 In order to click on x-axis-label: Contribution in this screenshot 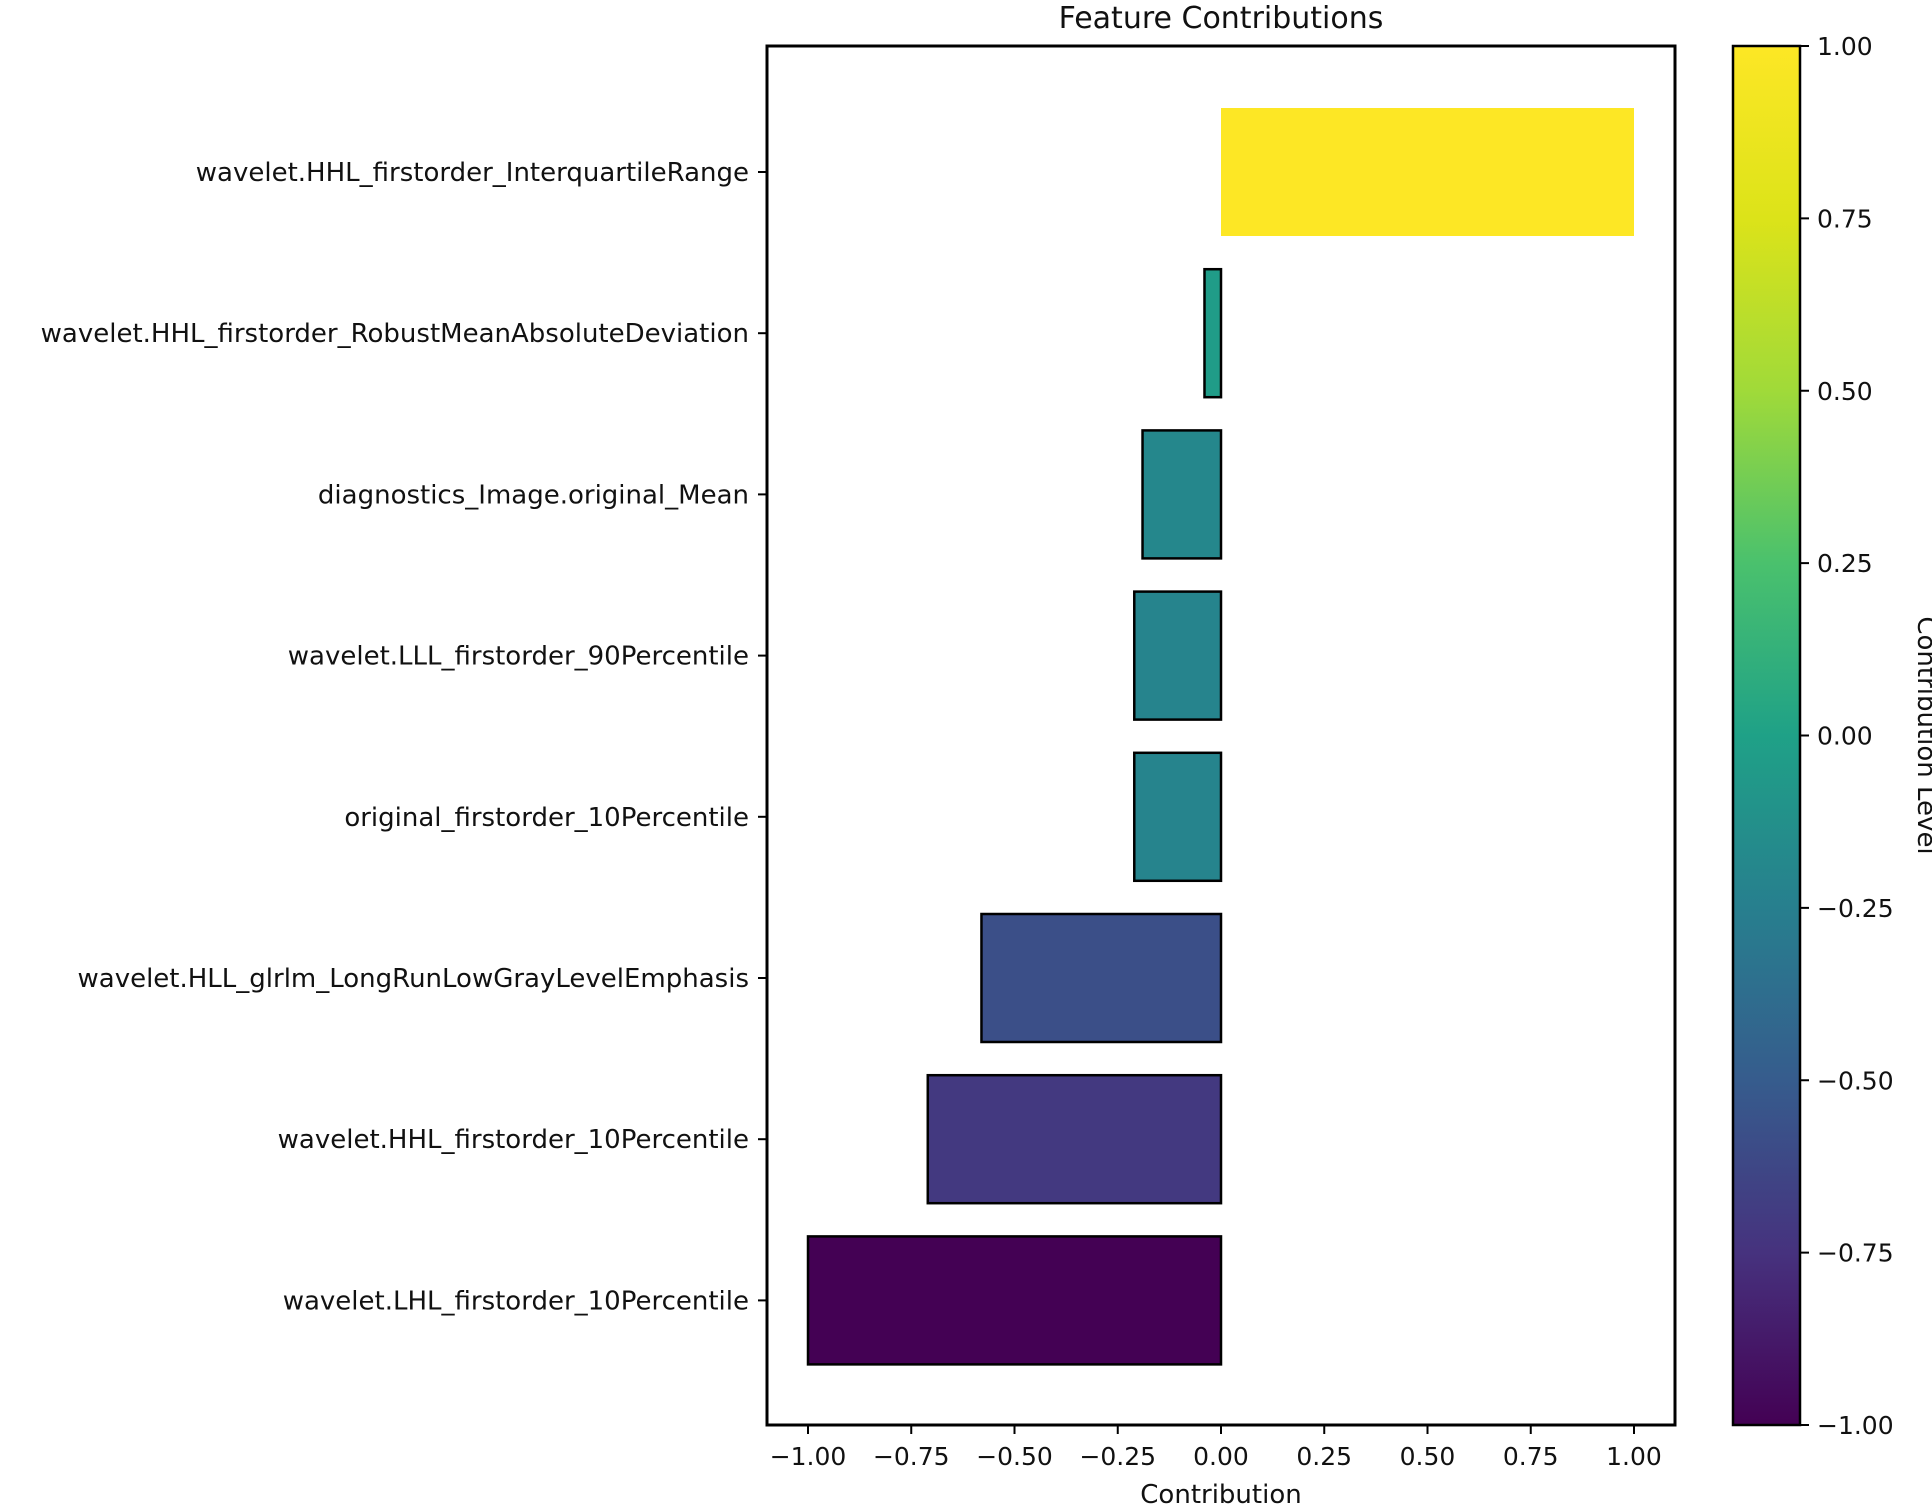, I will do `click(1220, 1495)`.